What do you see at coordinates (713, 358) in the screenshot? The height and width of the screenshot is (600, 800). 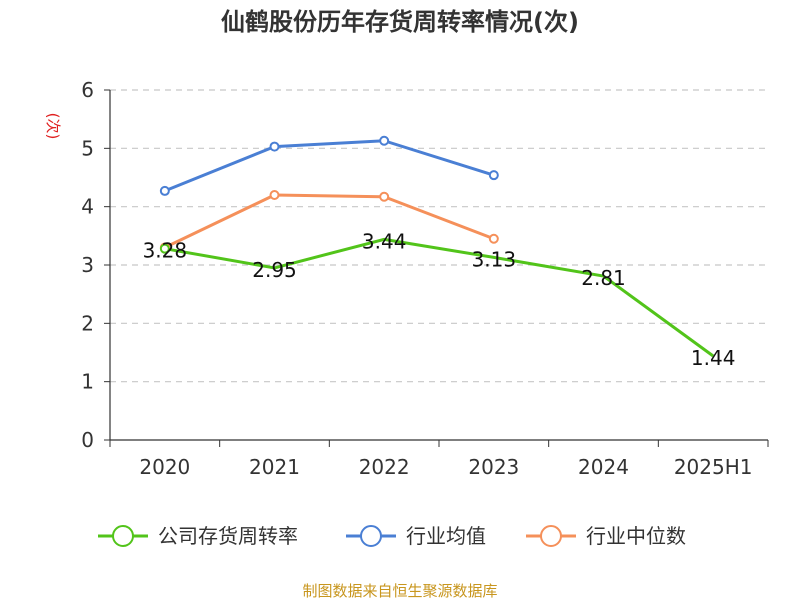 I see `data-label: 1.44` at bounding box center [713, 358].